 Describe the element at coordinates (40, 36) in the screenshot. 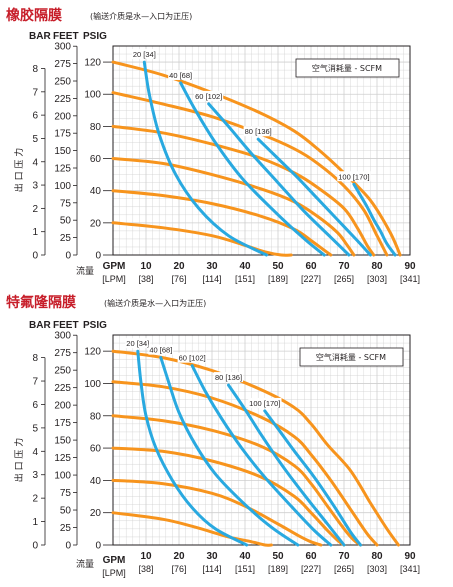

I see `bar-header: BAR` at that location.